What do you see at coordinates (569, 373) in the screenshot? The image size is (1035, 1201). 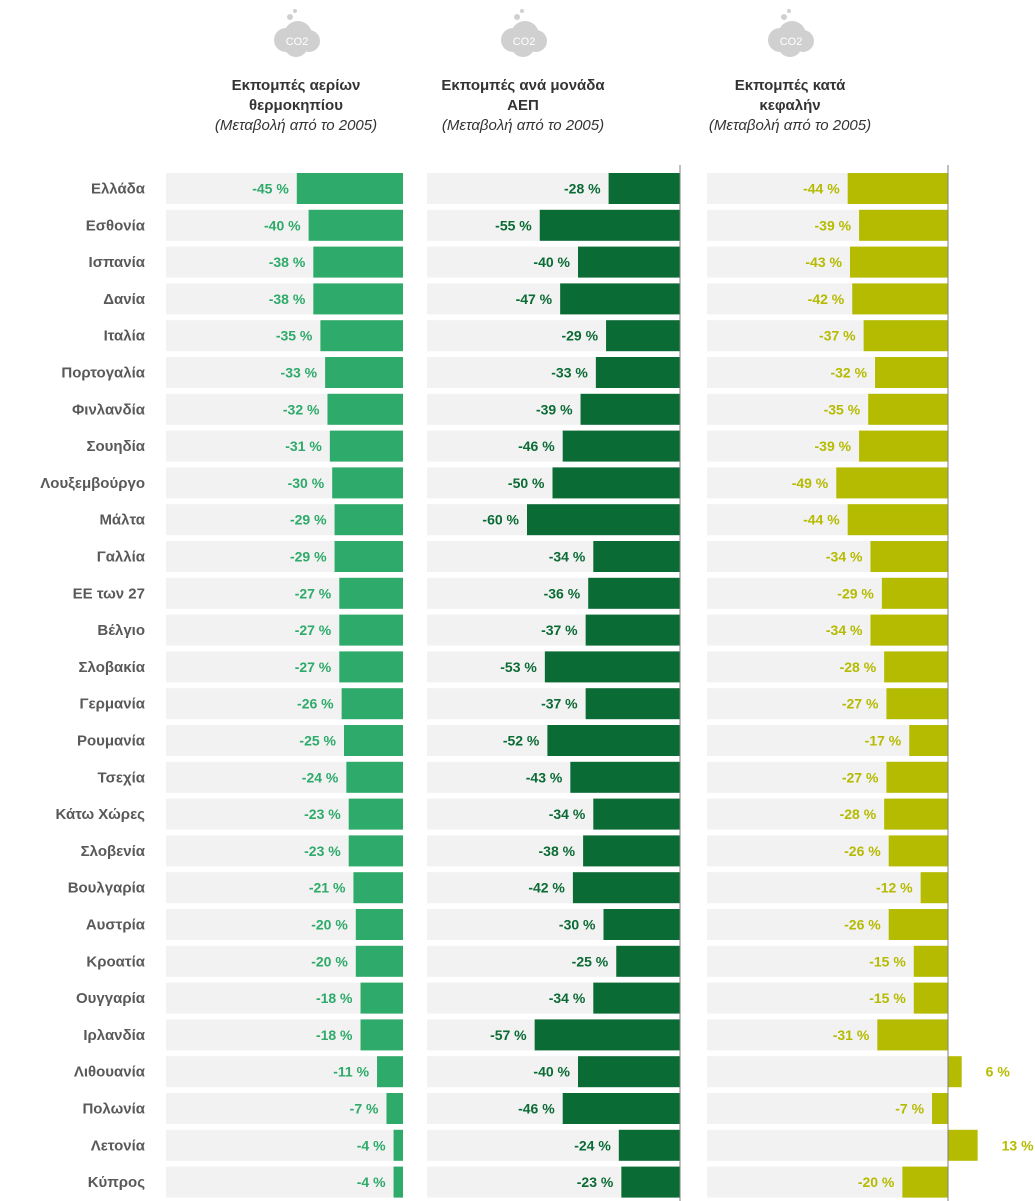 I see `data-label: -33 %` at bounding box center [569, 373].